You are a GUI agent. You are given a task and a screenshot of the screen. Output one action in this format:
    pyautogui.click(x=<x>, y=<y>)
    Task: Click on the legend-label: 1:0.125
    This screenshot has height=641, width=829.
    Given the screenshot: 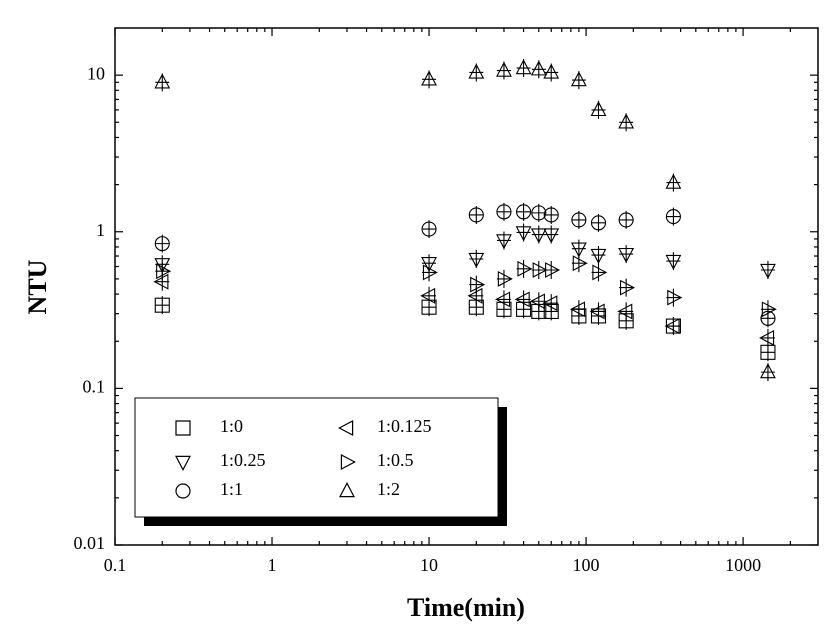 What is the action you would take?
    pyautogui.click(x=404, y=426)
    